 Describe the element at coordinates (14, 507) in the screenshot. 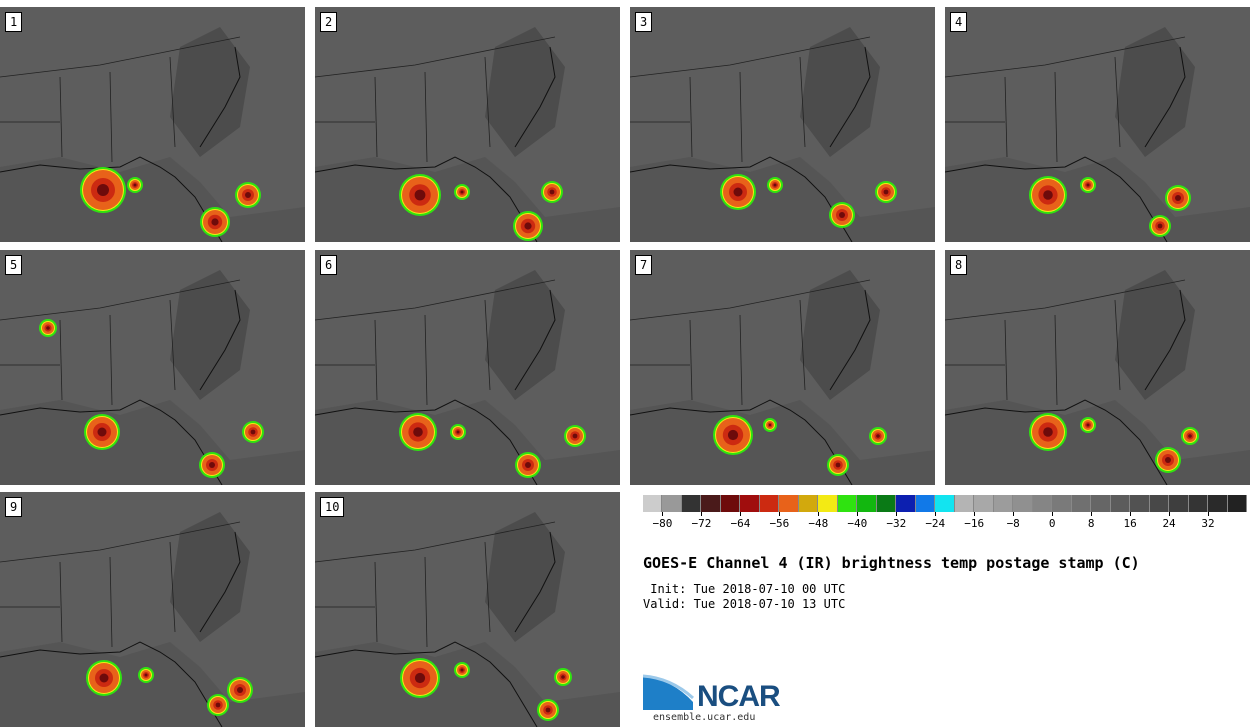

I see `panel-label: 9` at that location.